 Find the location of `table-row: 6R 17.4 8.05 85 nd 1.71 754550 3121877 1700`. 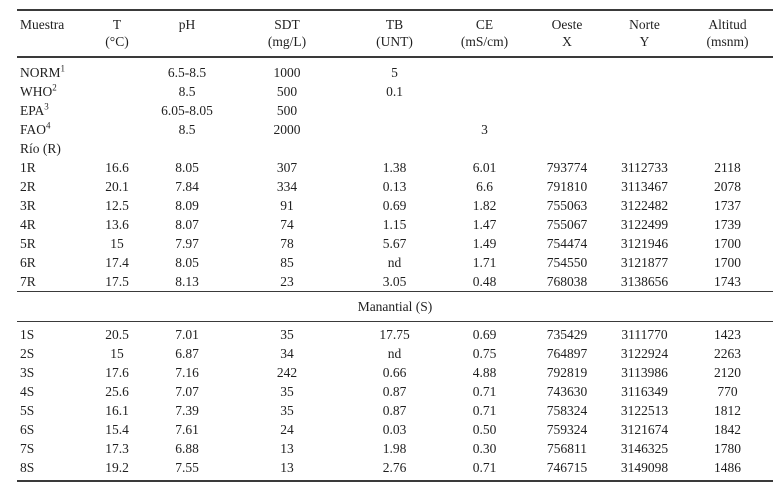

table-row: 6R 17.4 8.05 85 nd 1.71 754550 3121877 1700 is located at coordinates (395, 262).